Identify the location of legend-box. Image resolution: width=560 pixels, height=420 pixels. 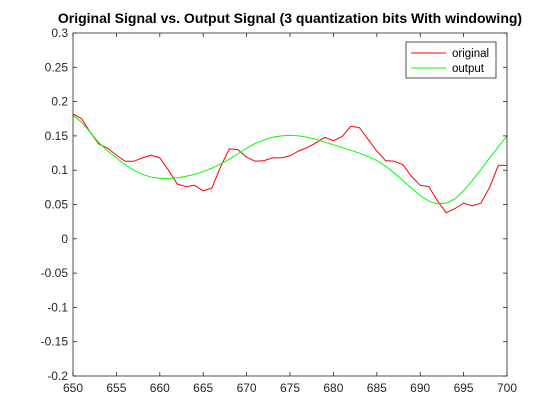
(451, 60).